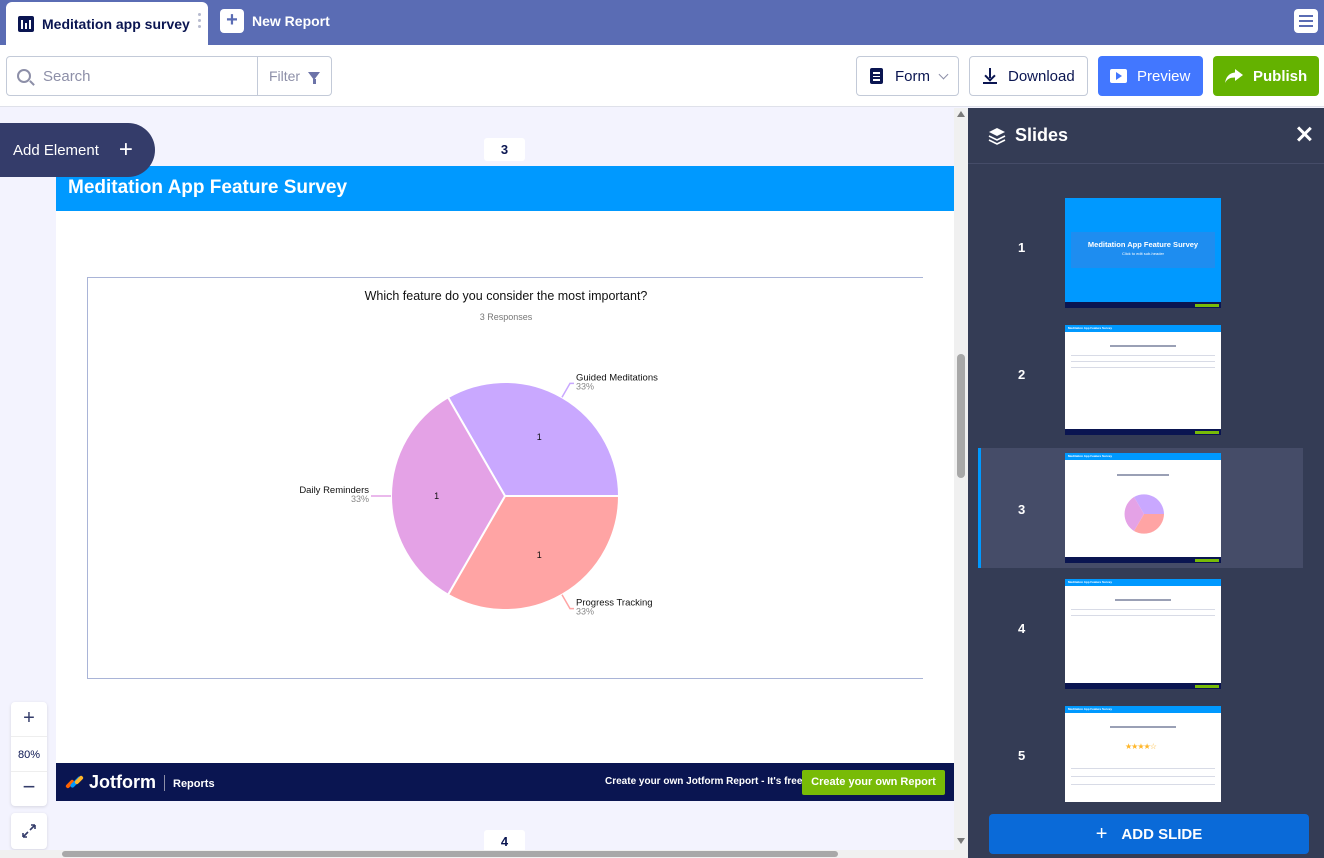 The width and height of the screenshot is (1324, 858). What do you see at coordinates (617, 377) in the screenshot?
I see `slice-name-label: Guided Meditations` at bounding box center [617, 377].